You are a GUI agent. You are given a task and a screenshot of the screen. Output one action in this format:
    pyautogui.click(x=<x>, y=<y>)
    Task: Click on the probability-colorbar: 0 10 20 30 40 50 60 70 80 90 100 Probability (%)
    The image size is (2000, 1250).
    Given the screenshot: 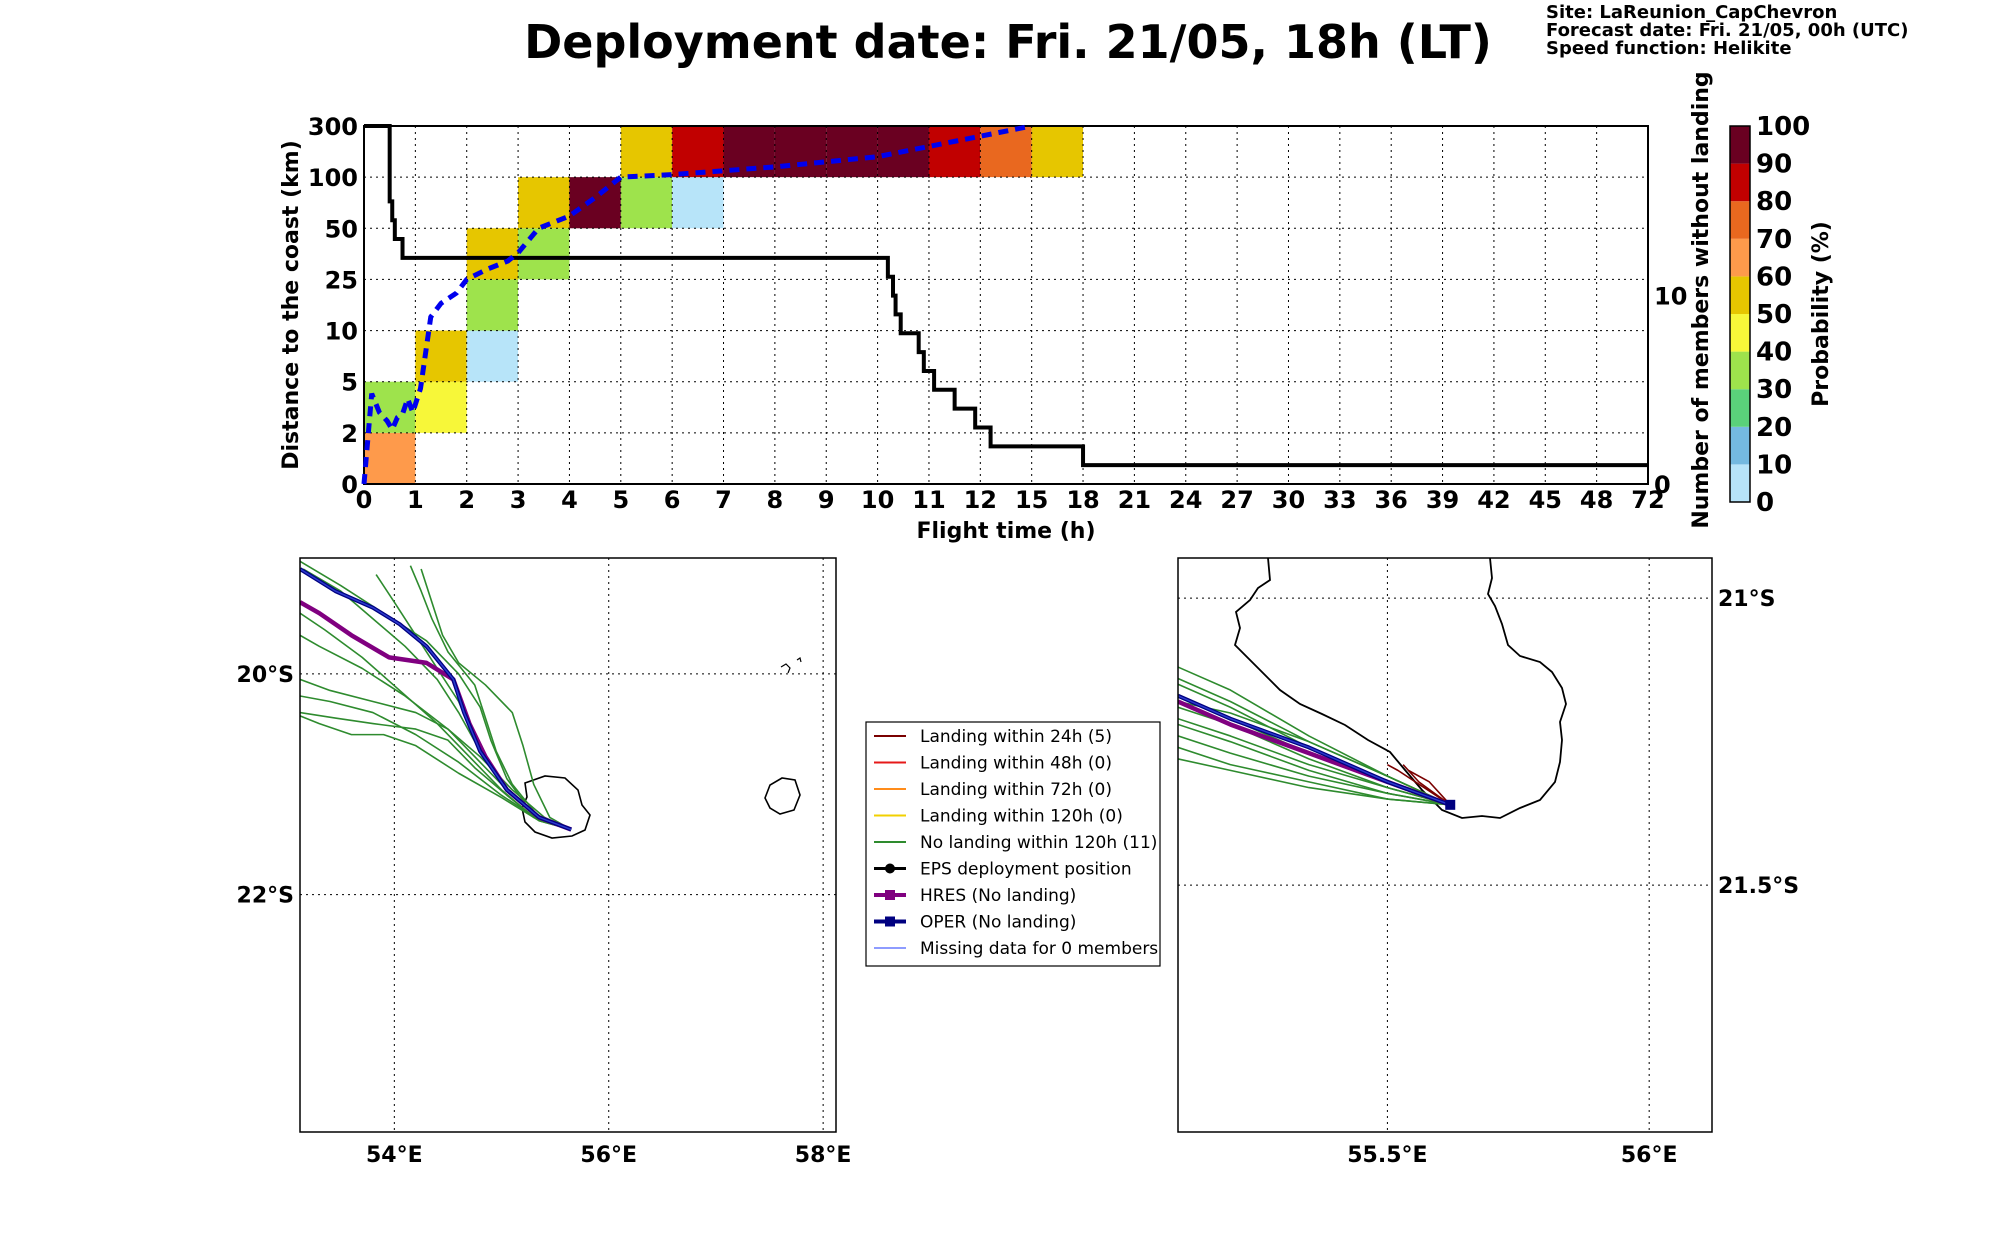 What is the action you would take?
    pyautogui.click(x=1781, y=315)
    